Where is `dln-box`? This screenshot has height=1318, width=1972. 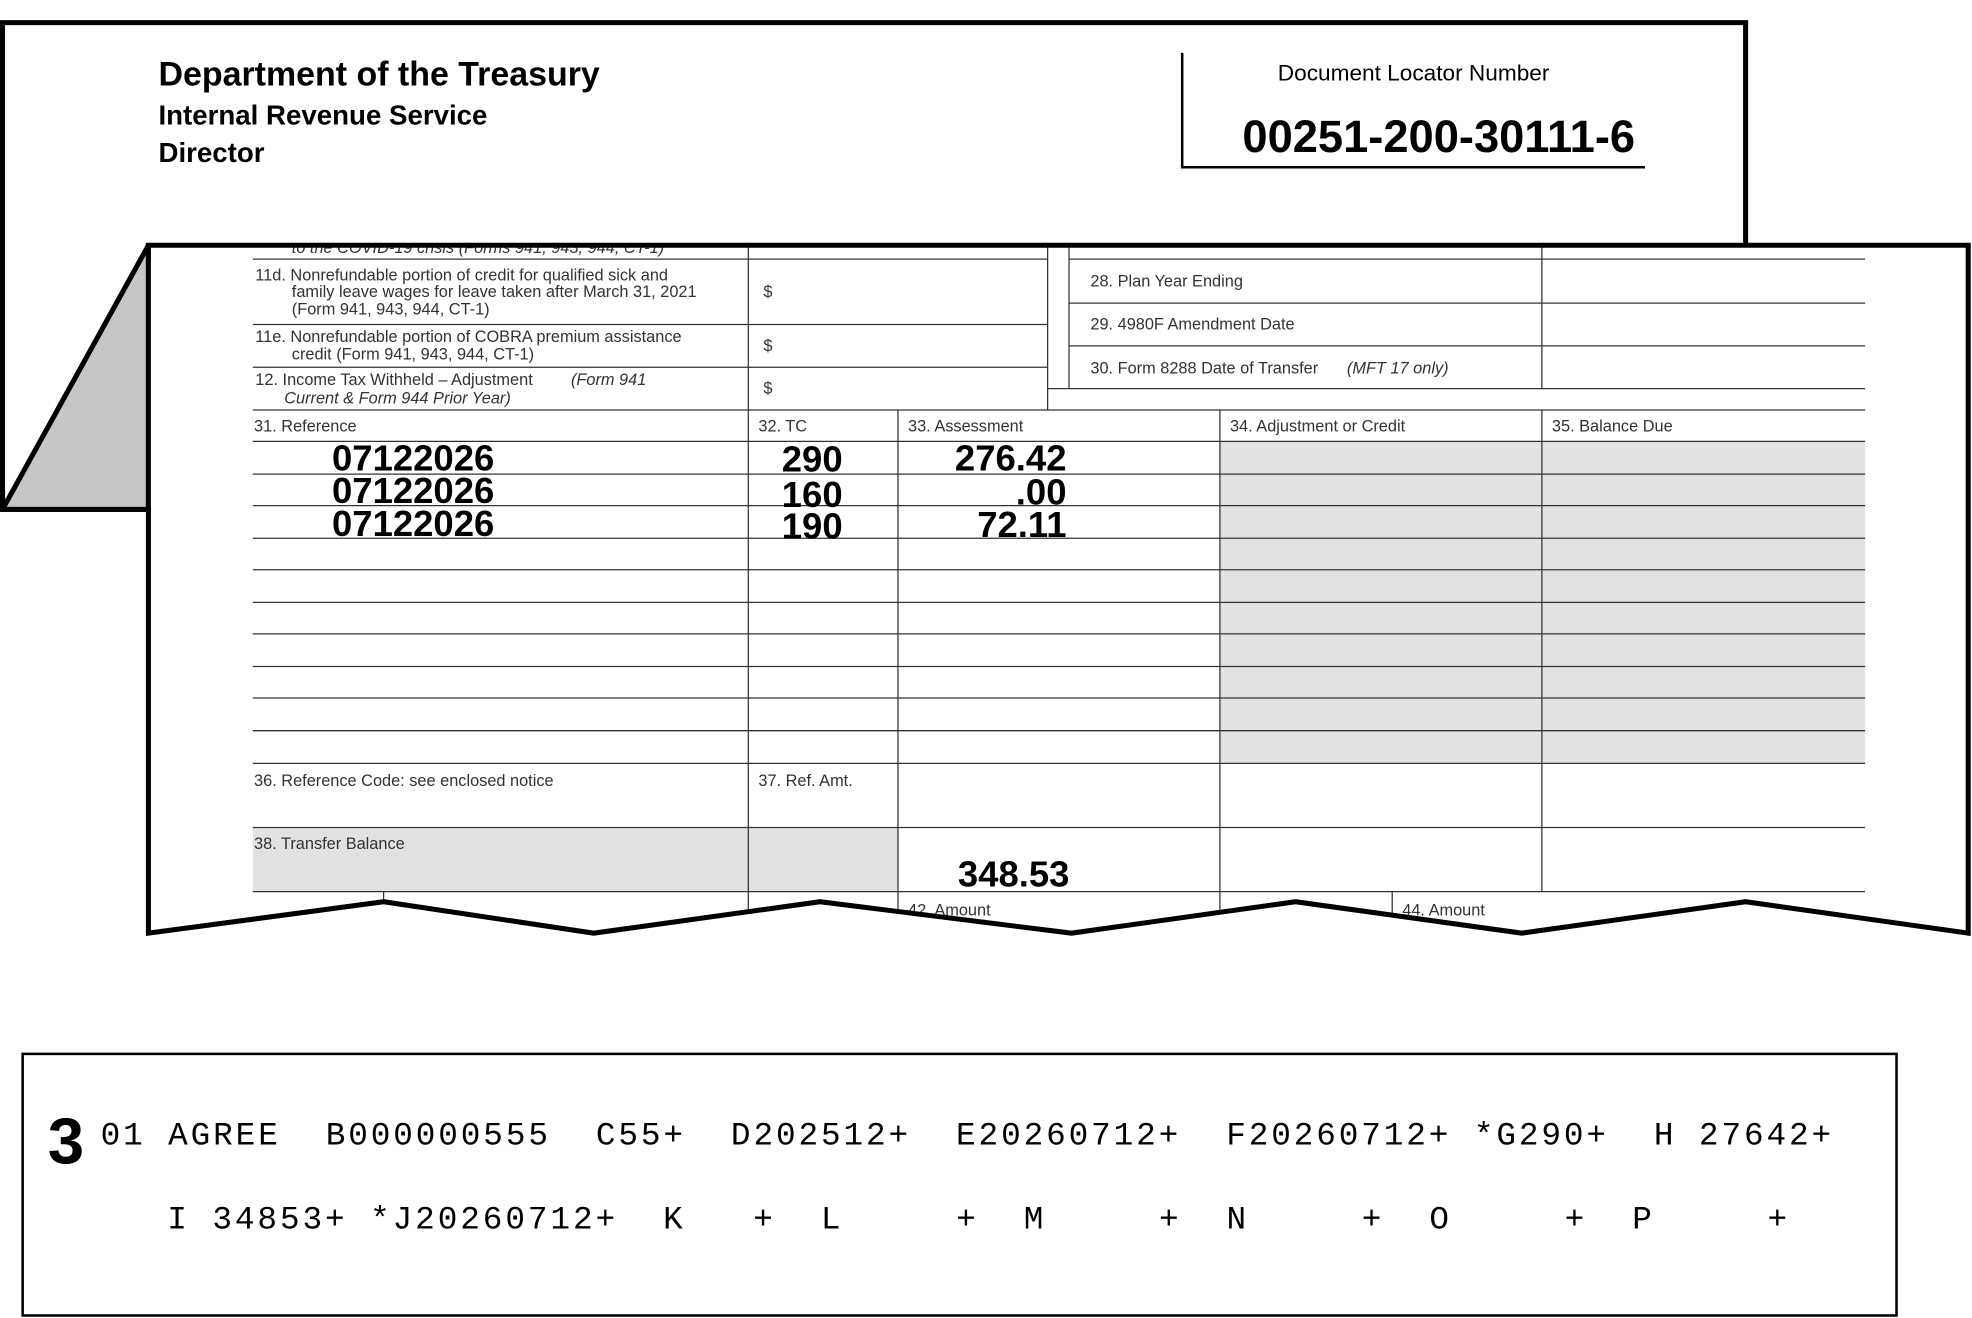
dln-box is located at coordinates (1412, 110).